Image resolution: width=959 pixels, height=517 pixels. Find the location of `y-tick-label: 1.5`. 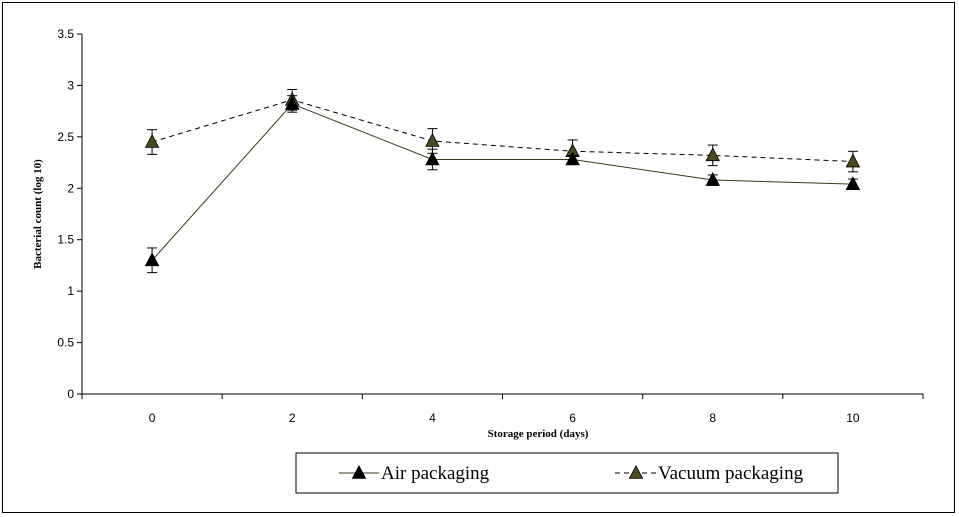

y-tick-label: 1.5 is located at coordinates (65, 240).